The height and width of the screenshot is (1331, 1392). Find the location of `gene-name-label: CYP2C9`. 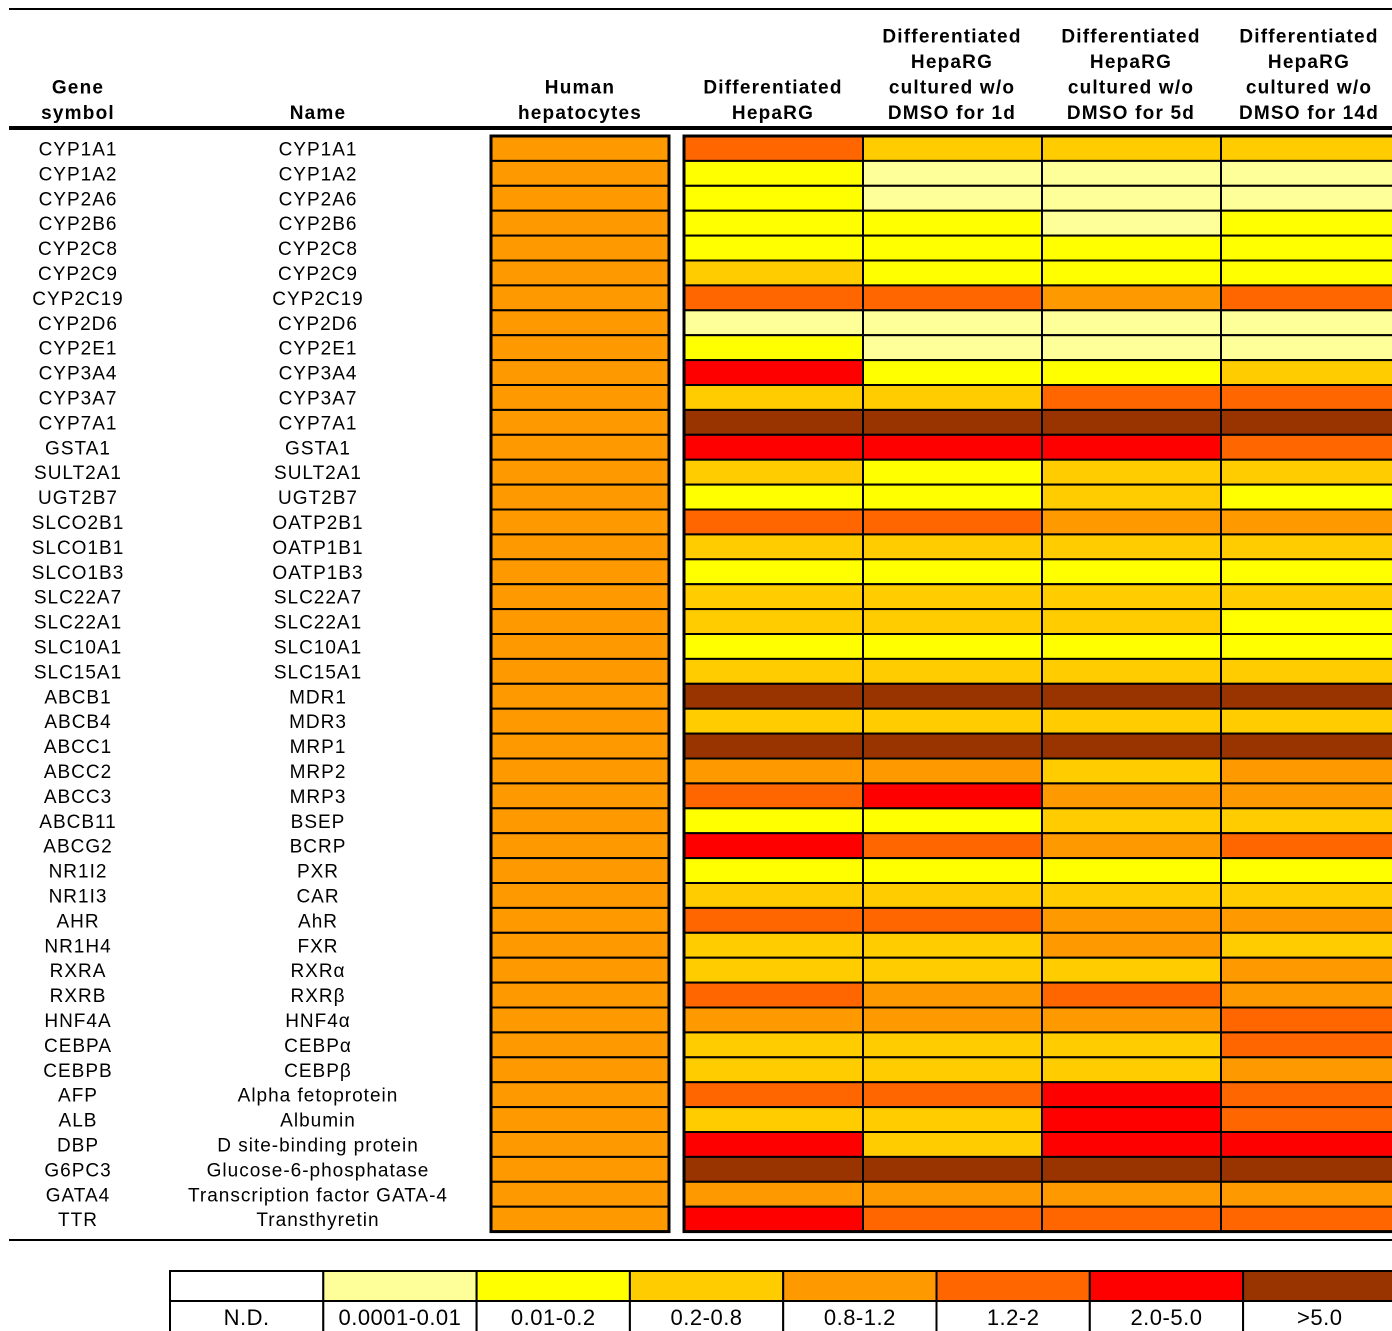

gene-name-label: CYP2C9 is located at coordinates (318, 274).